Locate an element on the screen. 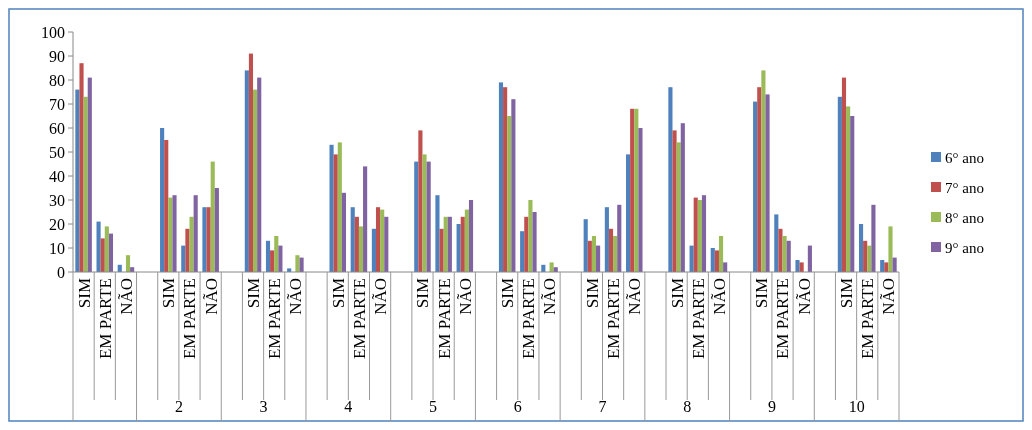 This screenshot has height=430, width=1032. y-tick-label: 20 is located at coordinates (57, 224).